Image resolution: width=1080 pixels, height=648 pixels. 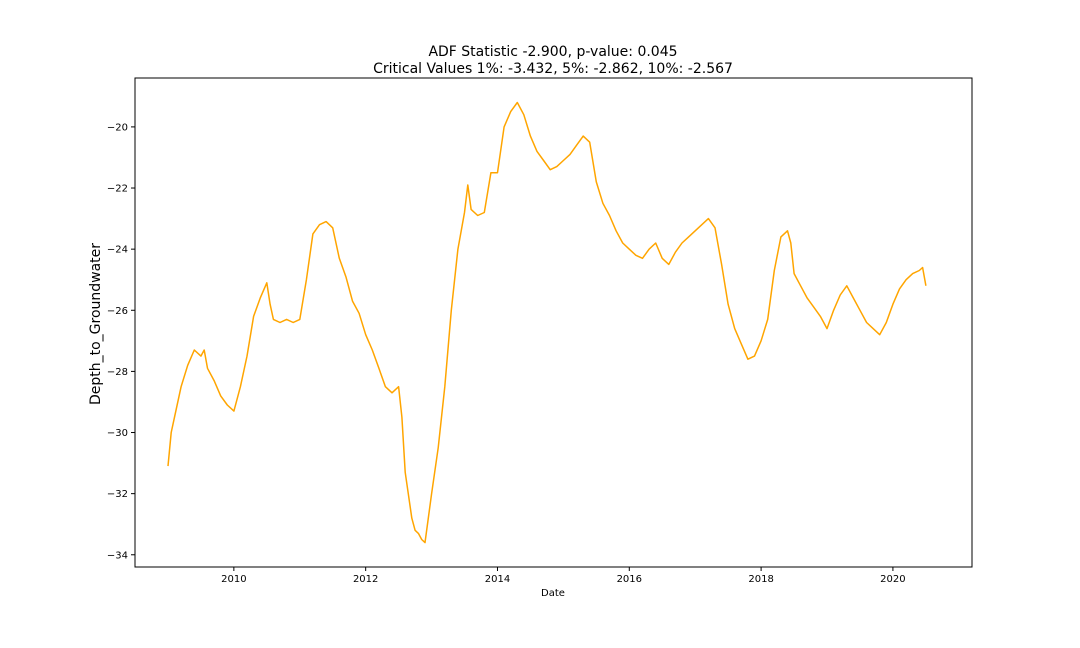 What do you see at coordinates (892, 579) in the screenshot?
I see `x-tick-label-5: 2020` at bounding box center [892, 579].